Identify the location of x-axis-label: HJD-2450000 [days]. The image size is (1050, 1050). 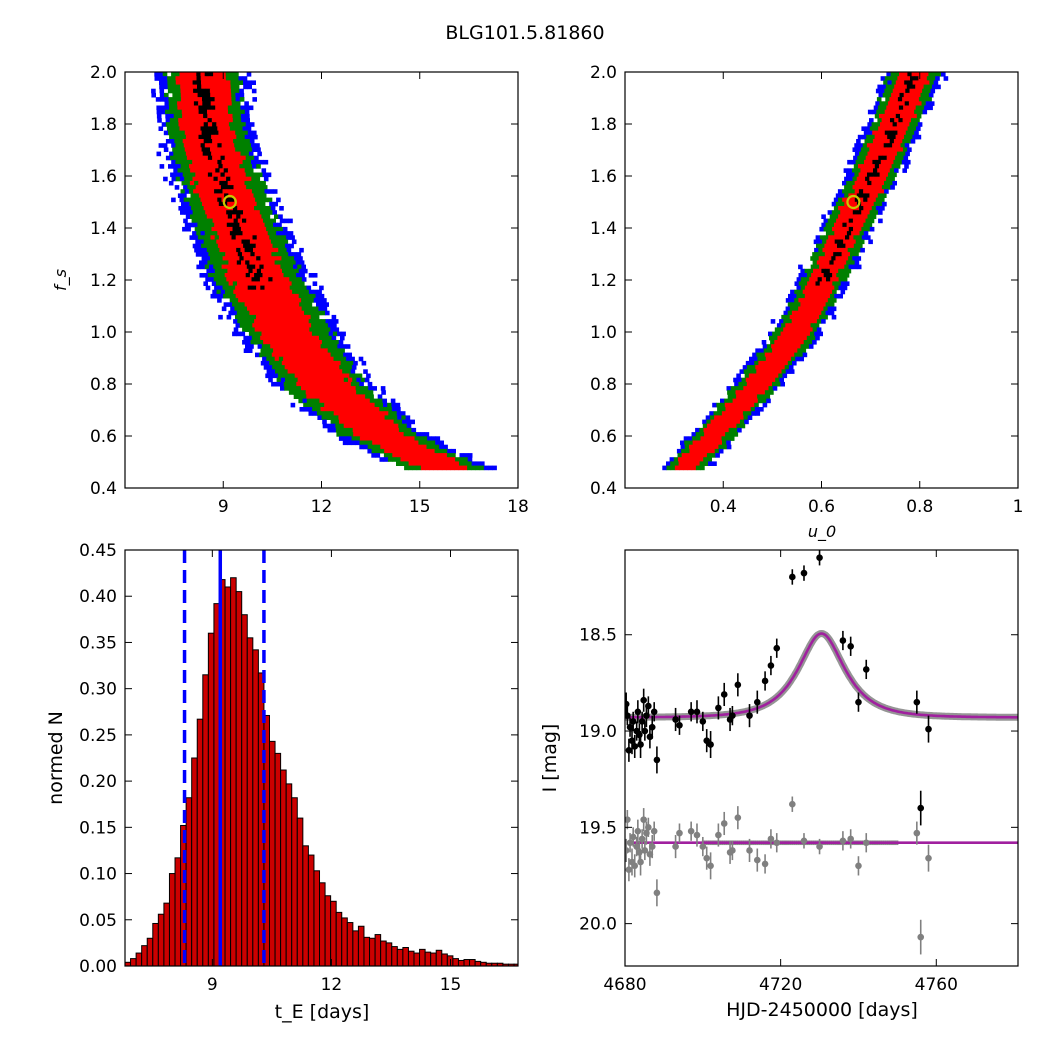
(822, 1010).